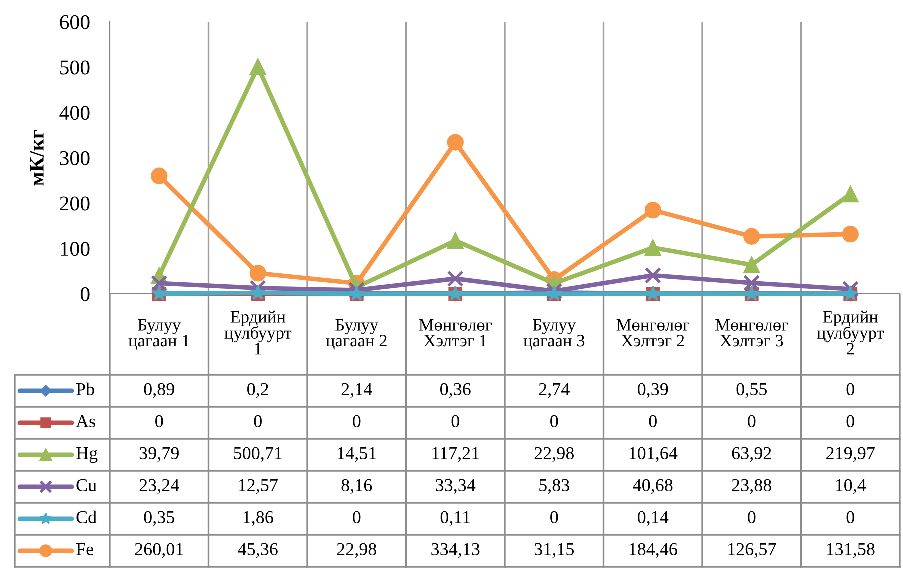  What do you see at coordinates (258, 550) in the screenshot?
I see `data-label: 45,36` at bounding box center [258, 550].